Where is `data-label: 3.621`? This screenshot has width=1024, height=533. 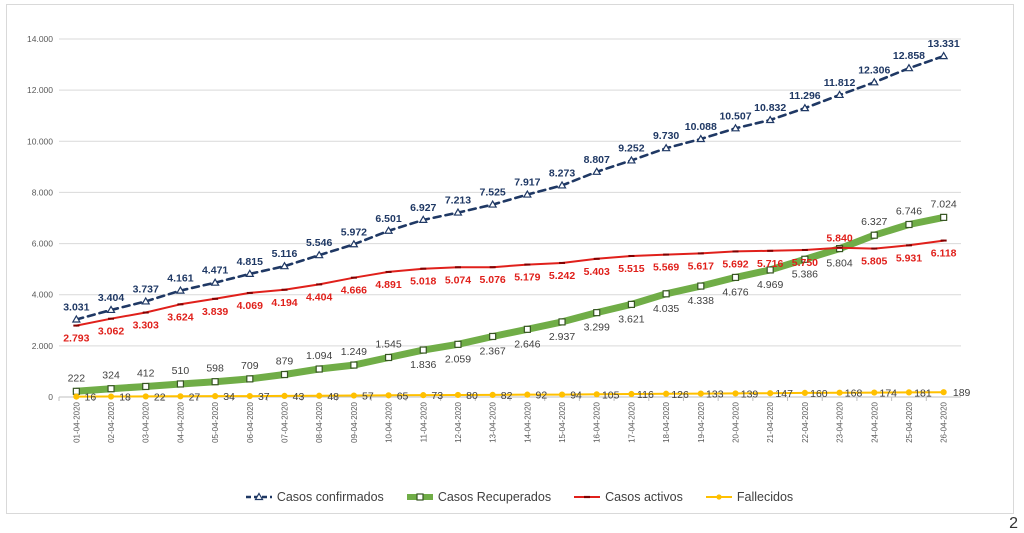
data-label: 3.621 is located at coordinates (631, 319).